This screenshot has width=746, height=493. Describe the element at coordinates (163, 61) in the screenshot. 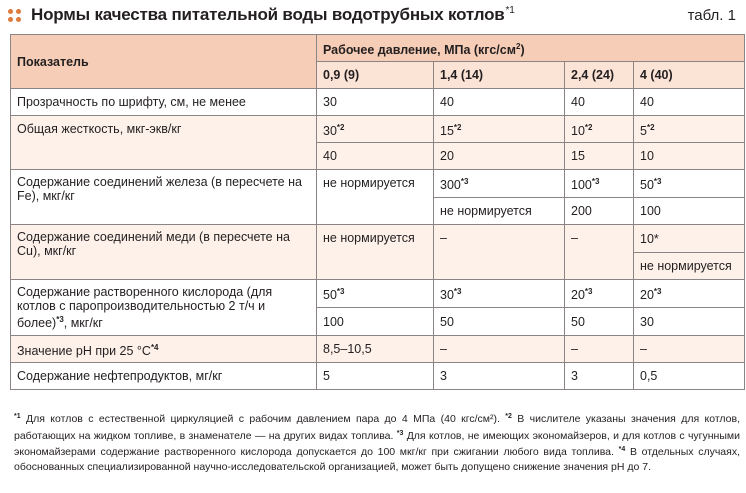

I see `col-indicator: Показатель` at that location.